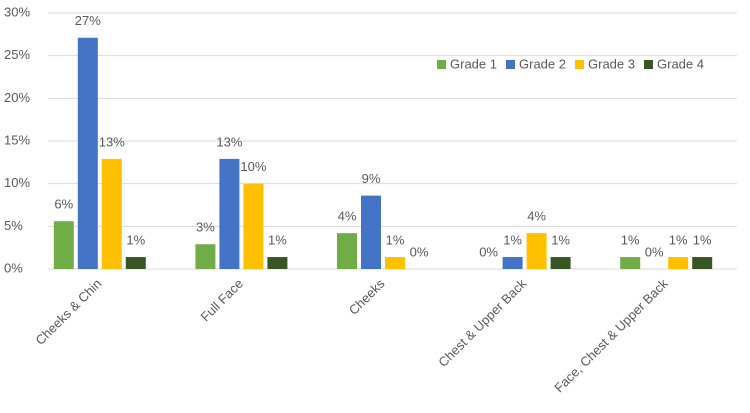 This screenshot has height=413, width=750. What do you see at coordinates (13, 225) in the screenshot?
I see `y-tick-label: 5%` at bounding box center [13, 225].